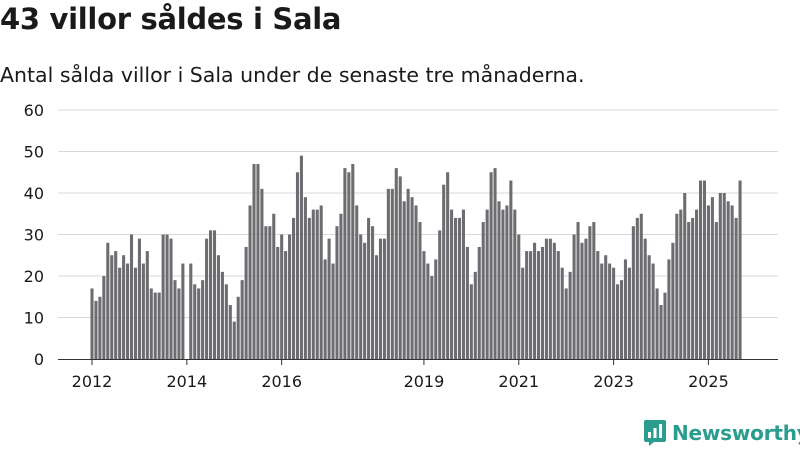 Image resolution: width=800 pixels, height=450 pixels. What do you see at coordinates (39, 359) in the screenshot?
I see `y-tick-label: 0` at bounding box center [39, 359].